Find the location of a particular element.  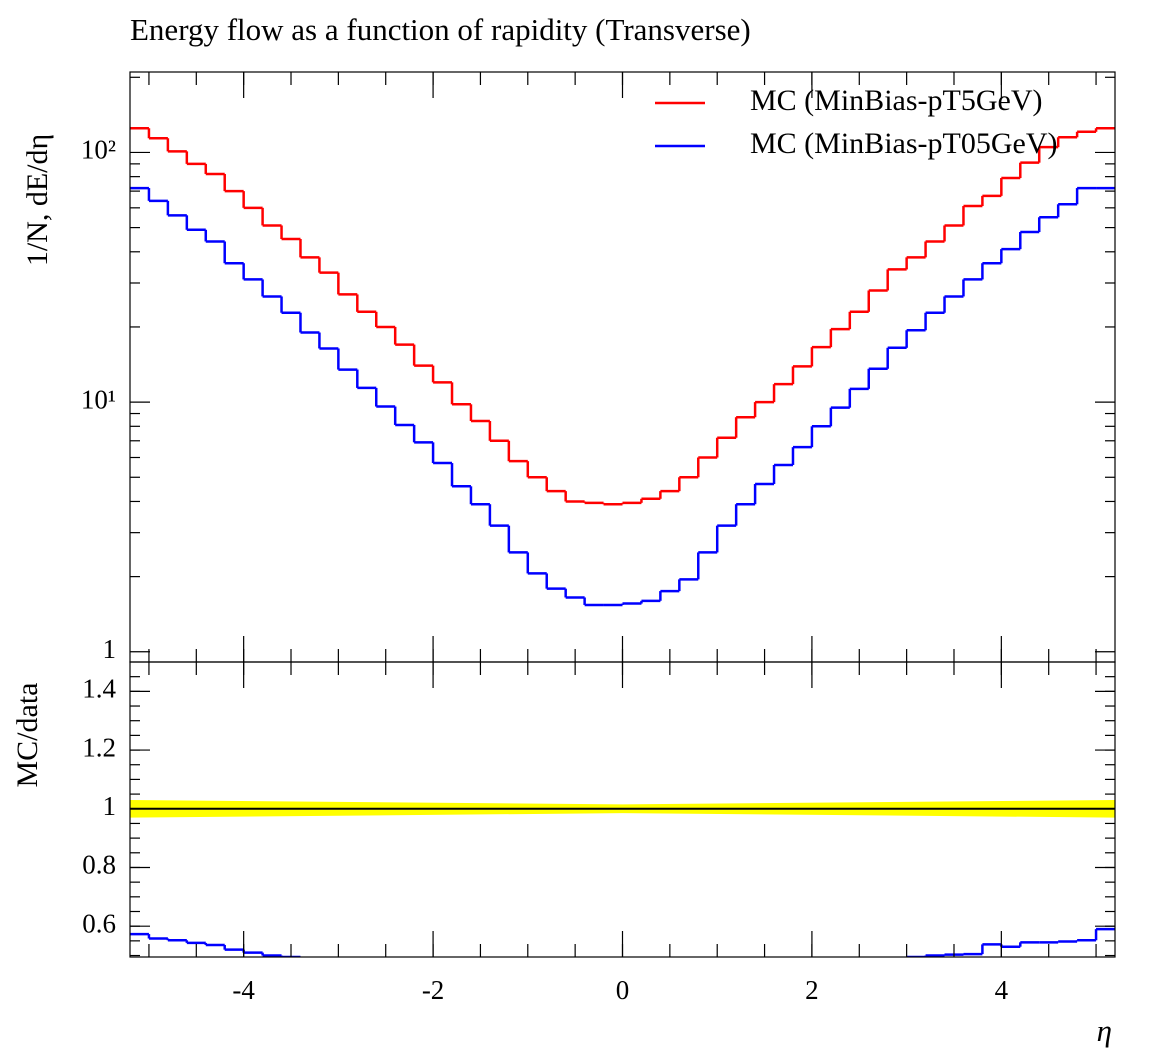

x-tick-label: -2 is located at coordinates (433, 990).